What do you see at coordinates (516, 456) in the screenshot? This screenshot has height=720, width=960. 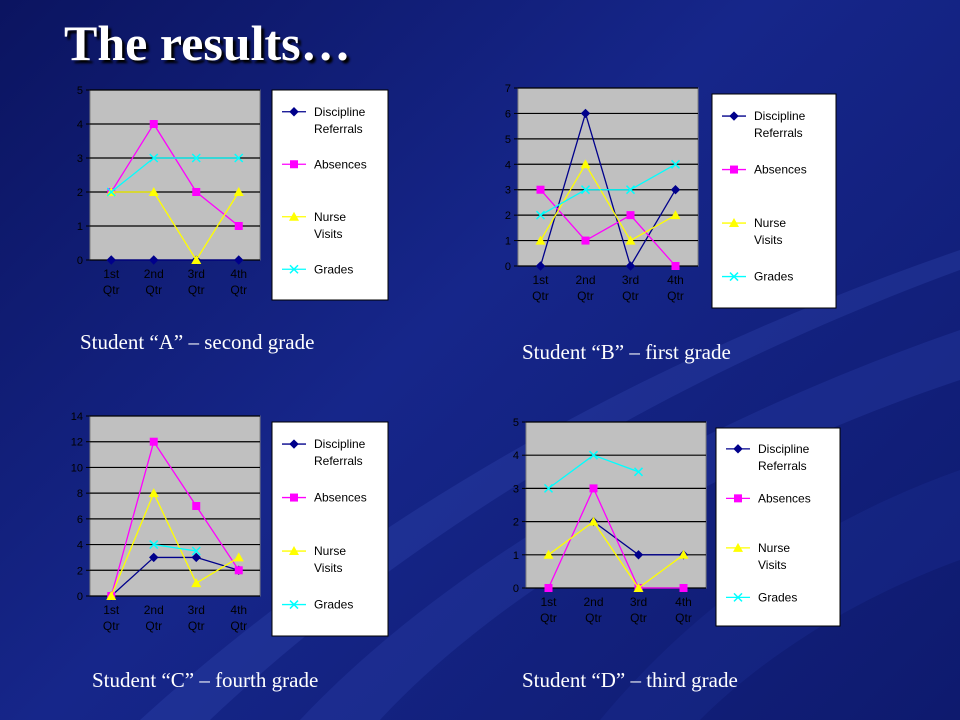 I see `y-tick-label: 4` at bounding box center [516, 456].